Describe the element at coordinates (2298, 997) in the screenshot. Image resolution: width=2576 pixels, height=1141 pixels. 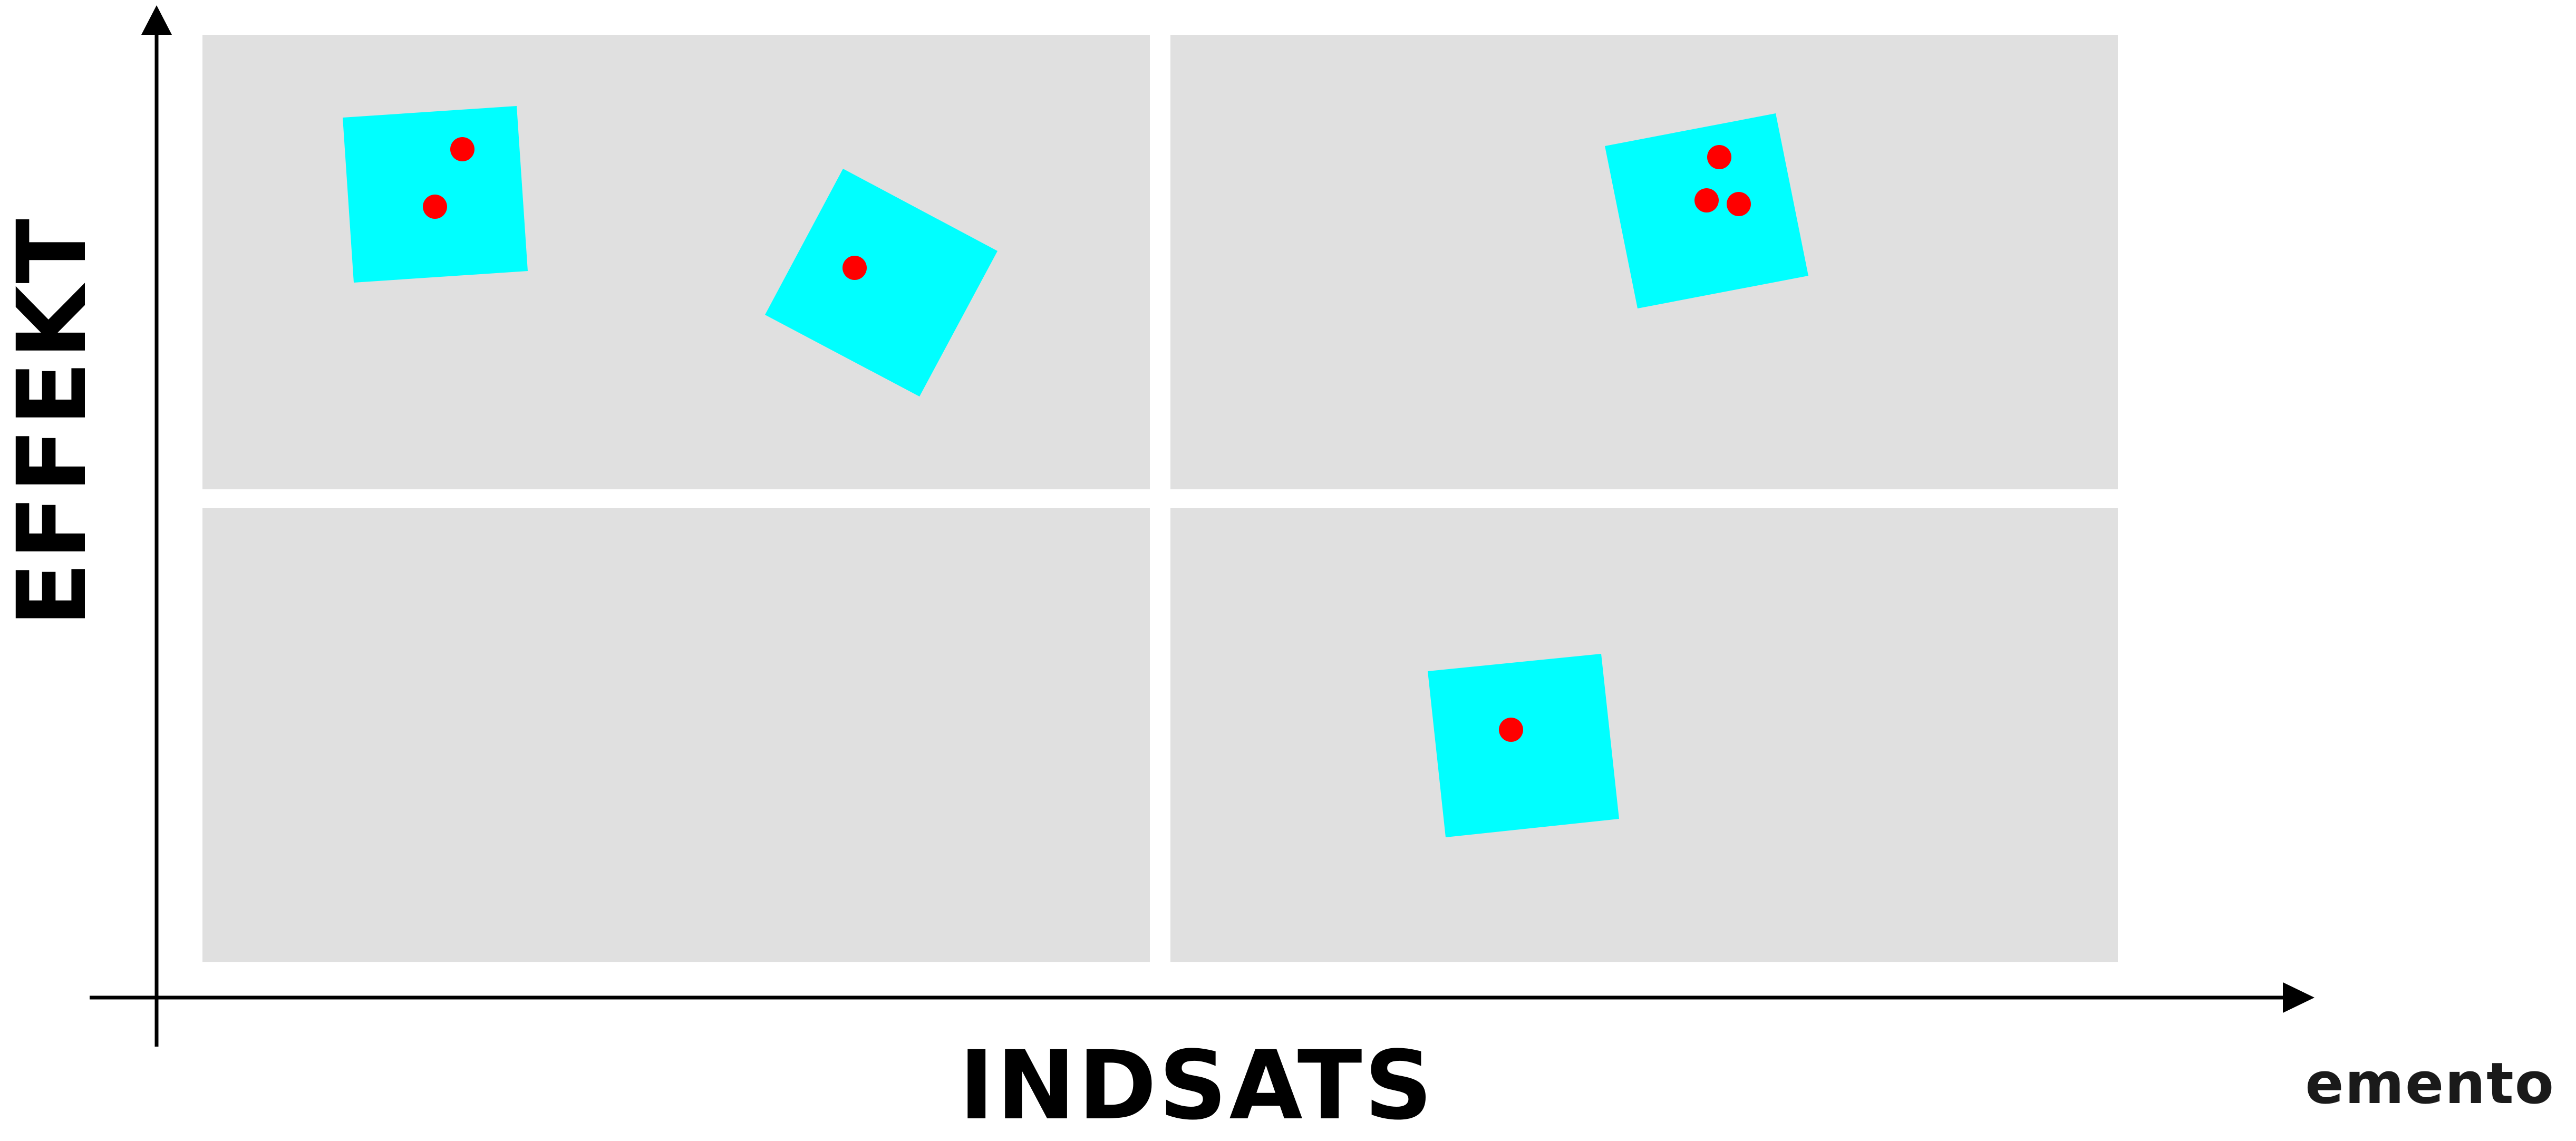
I see `x-axis-arrow` at that location.